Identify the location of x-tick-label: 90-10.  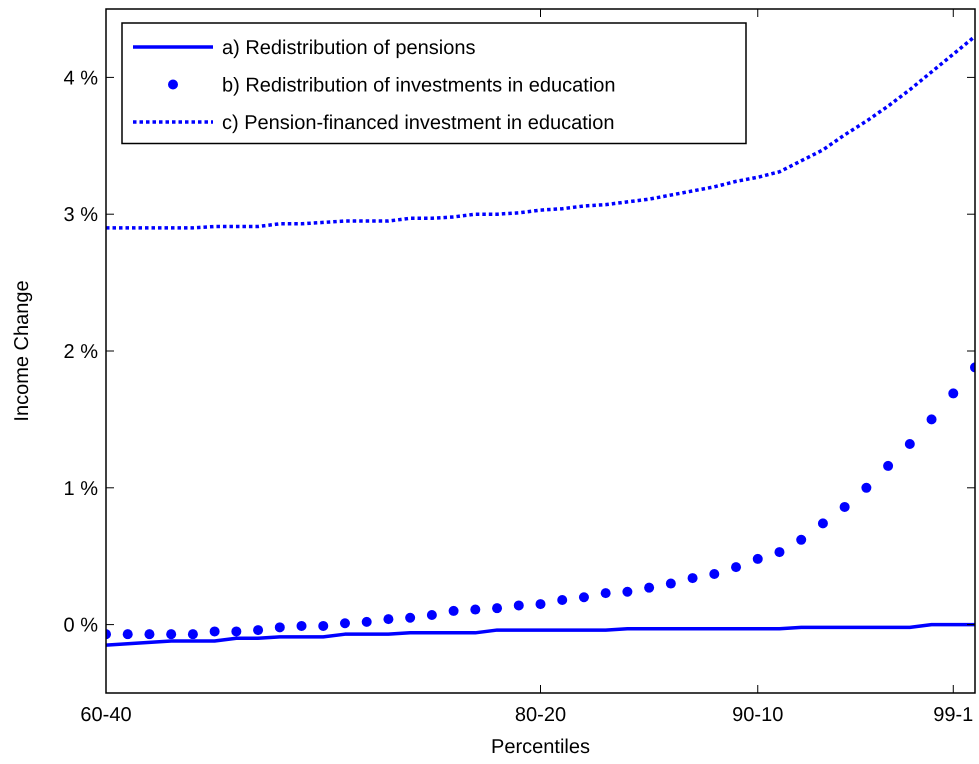
(758, 715).